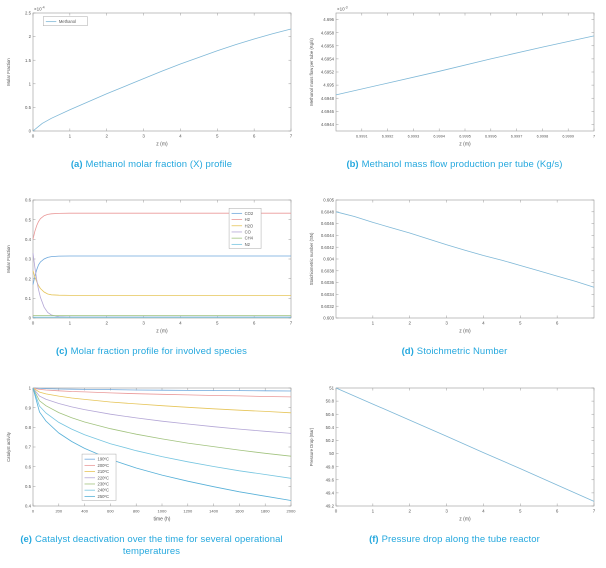  What do you see at coordinates (214, 511) in the screenshot?
I see `svg-text: 1400` at bounding box center [214, 511].